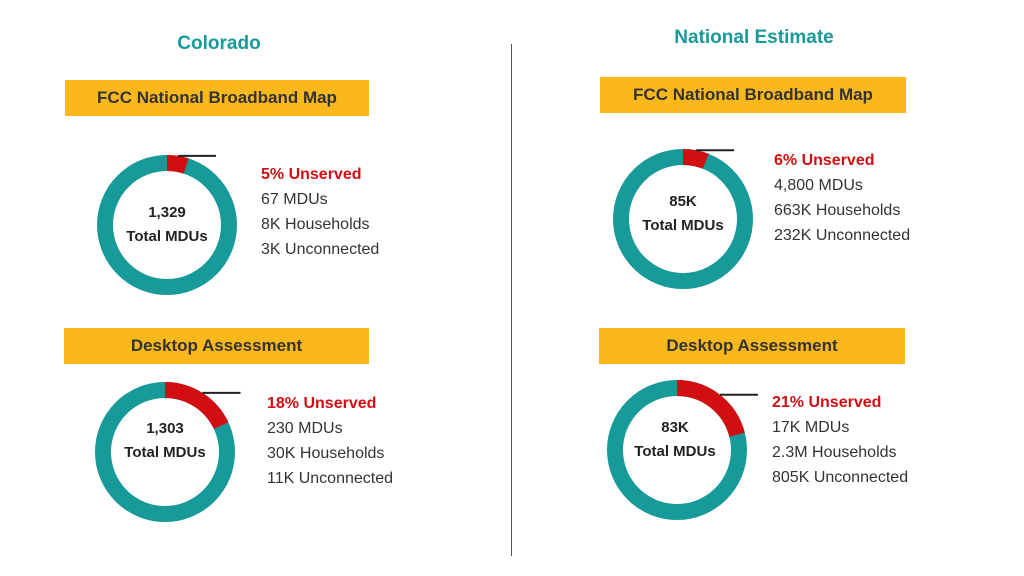 Image resolution: width=1024 pixels, height=576 pixels. I want to click on total-mdus-value: 83K, so click(675, 427).